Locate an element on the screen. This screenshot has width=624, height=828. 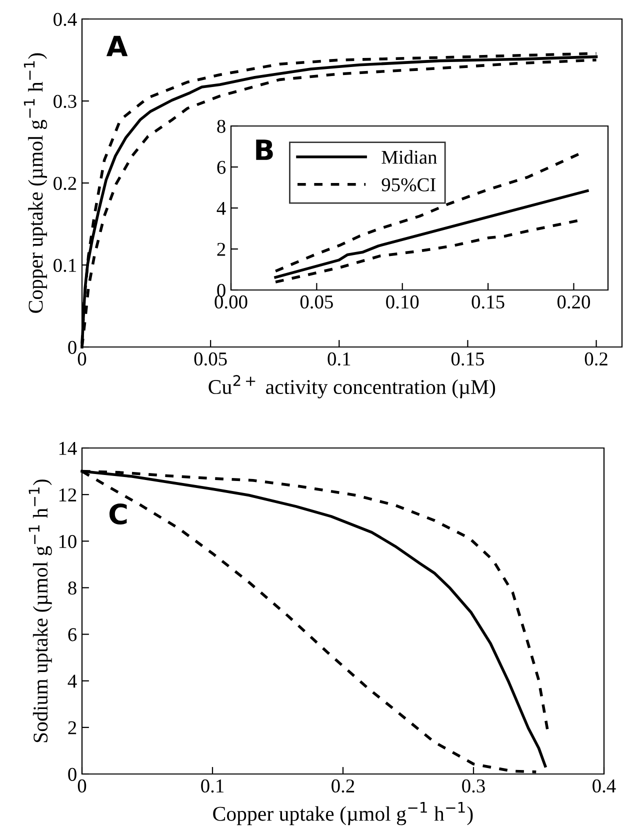
x-tick-label: 0.00 is located at coordinates (231, 302).